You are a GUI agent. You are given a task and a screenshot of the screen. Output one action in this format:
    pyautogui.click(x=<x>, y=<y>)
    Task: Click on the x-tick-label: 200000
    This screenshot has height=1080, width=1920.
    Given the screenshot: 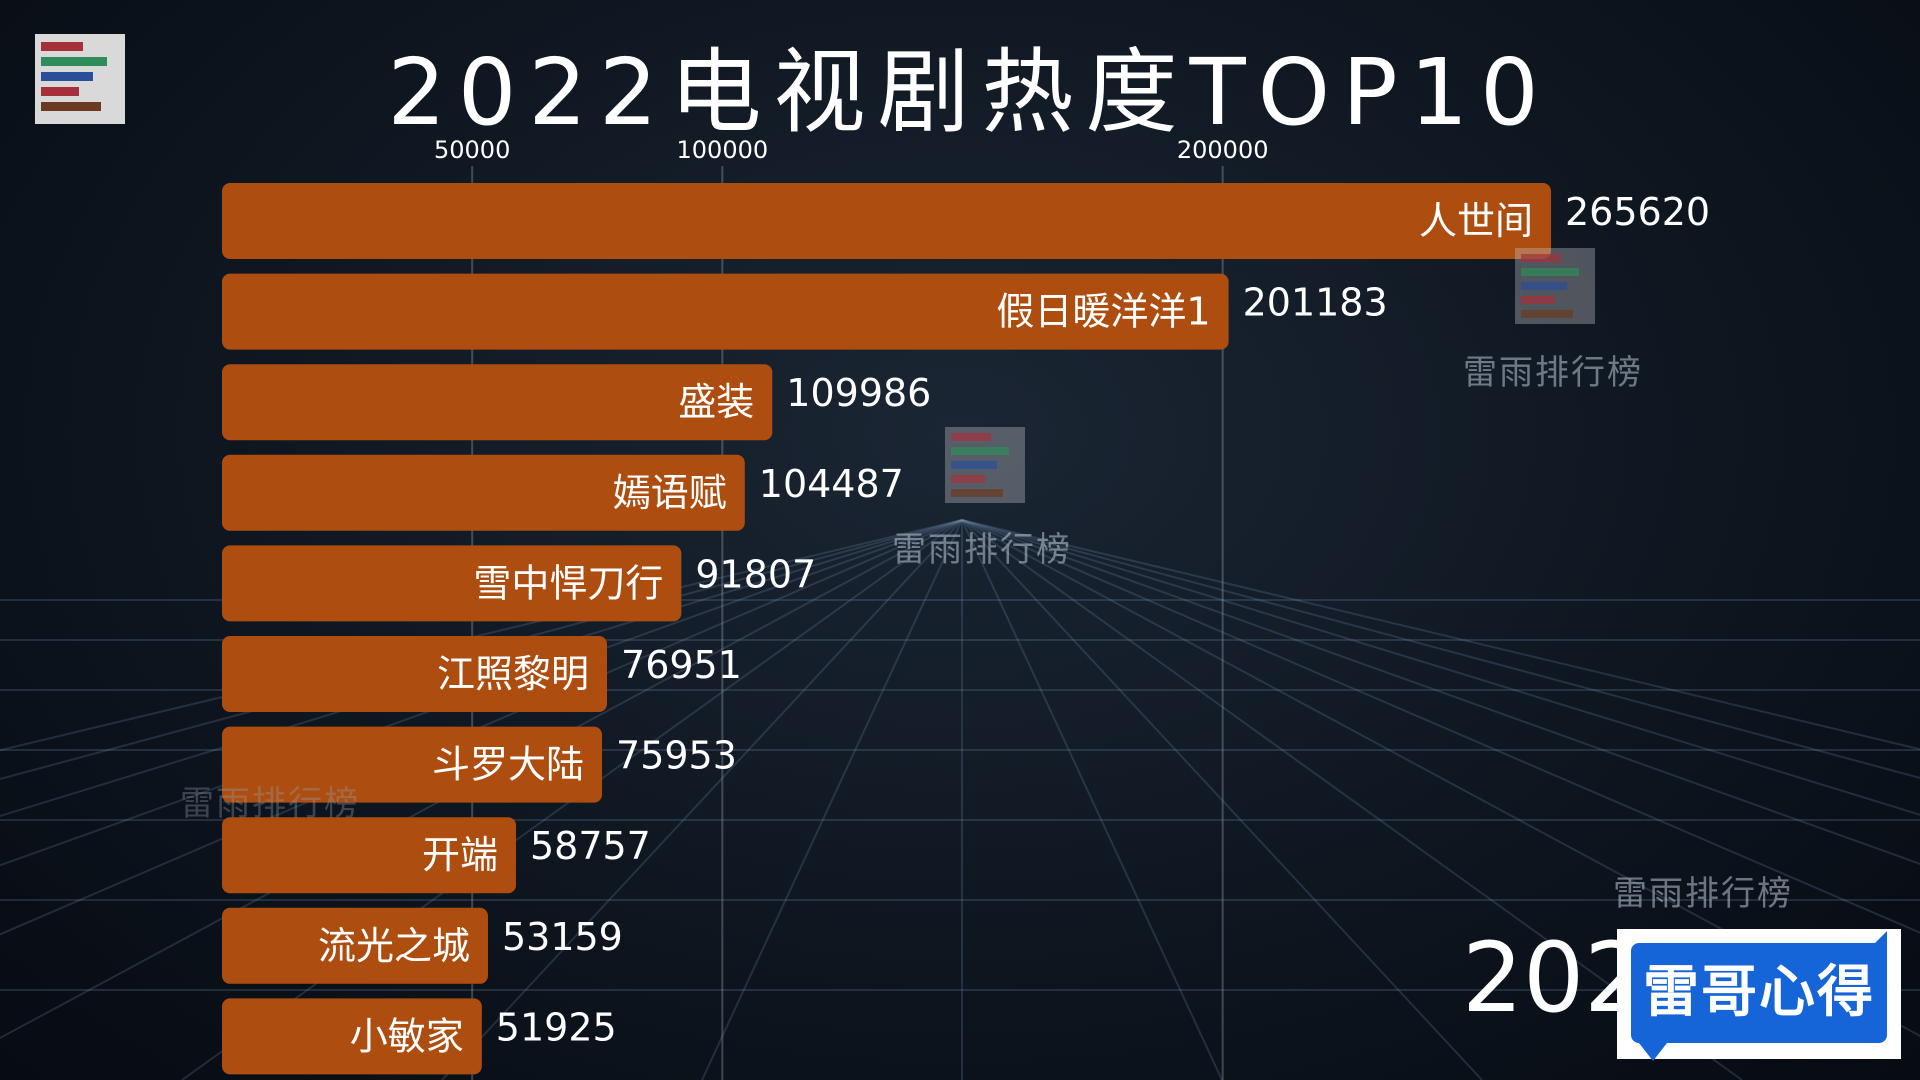 What is the action you would take?
    pyautogui.click(x=1223, y=150)
    